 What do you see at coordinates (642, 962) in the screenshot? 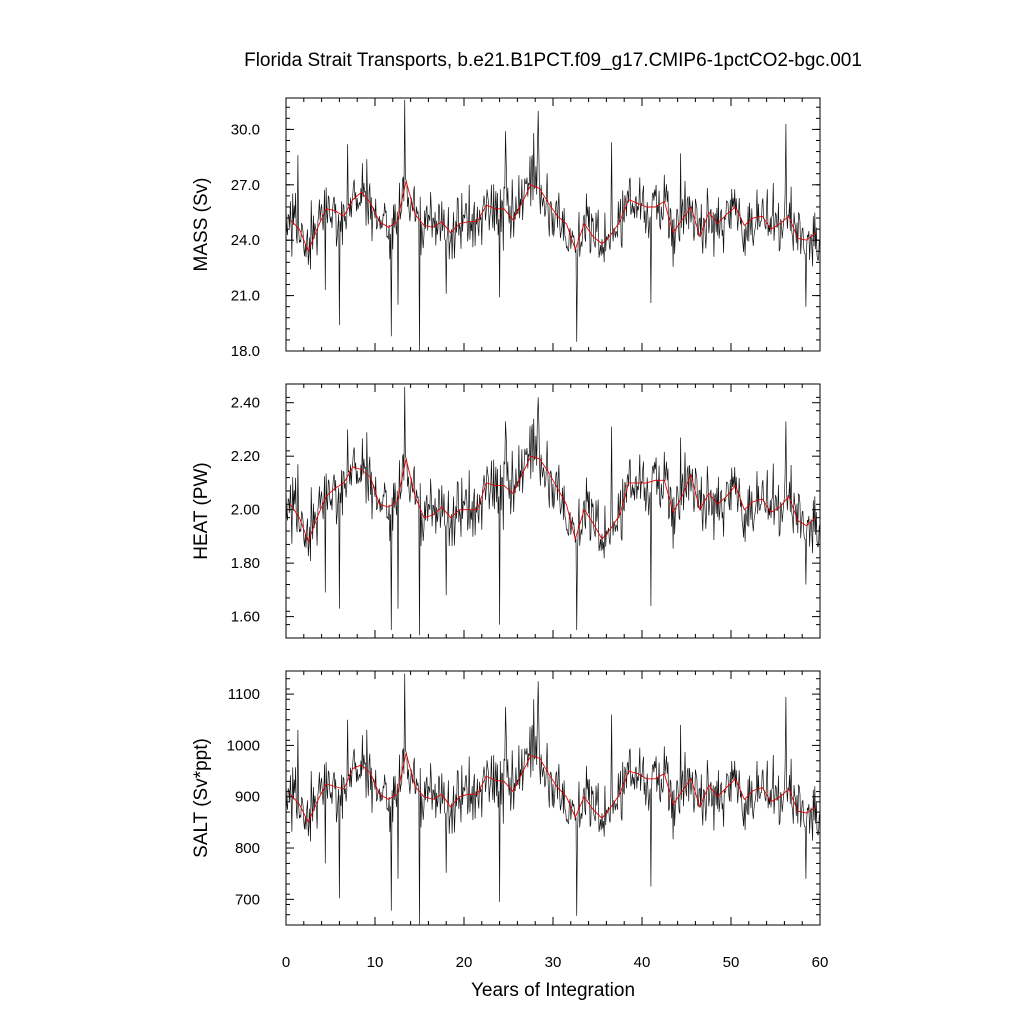
I see `x-tick-label: 40` at bounding box center [642, 962].